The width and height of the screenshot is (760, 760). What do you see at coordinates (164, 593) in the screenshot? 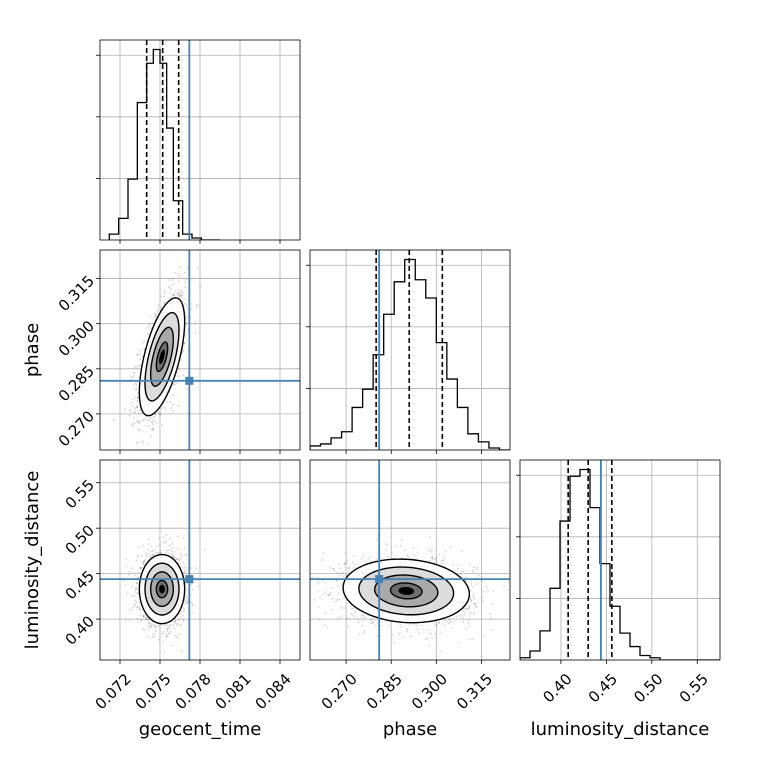
I see `density-geocent_time-luminosity_distance` at bounding box center [164, 593].